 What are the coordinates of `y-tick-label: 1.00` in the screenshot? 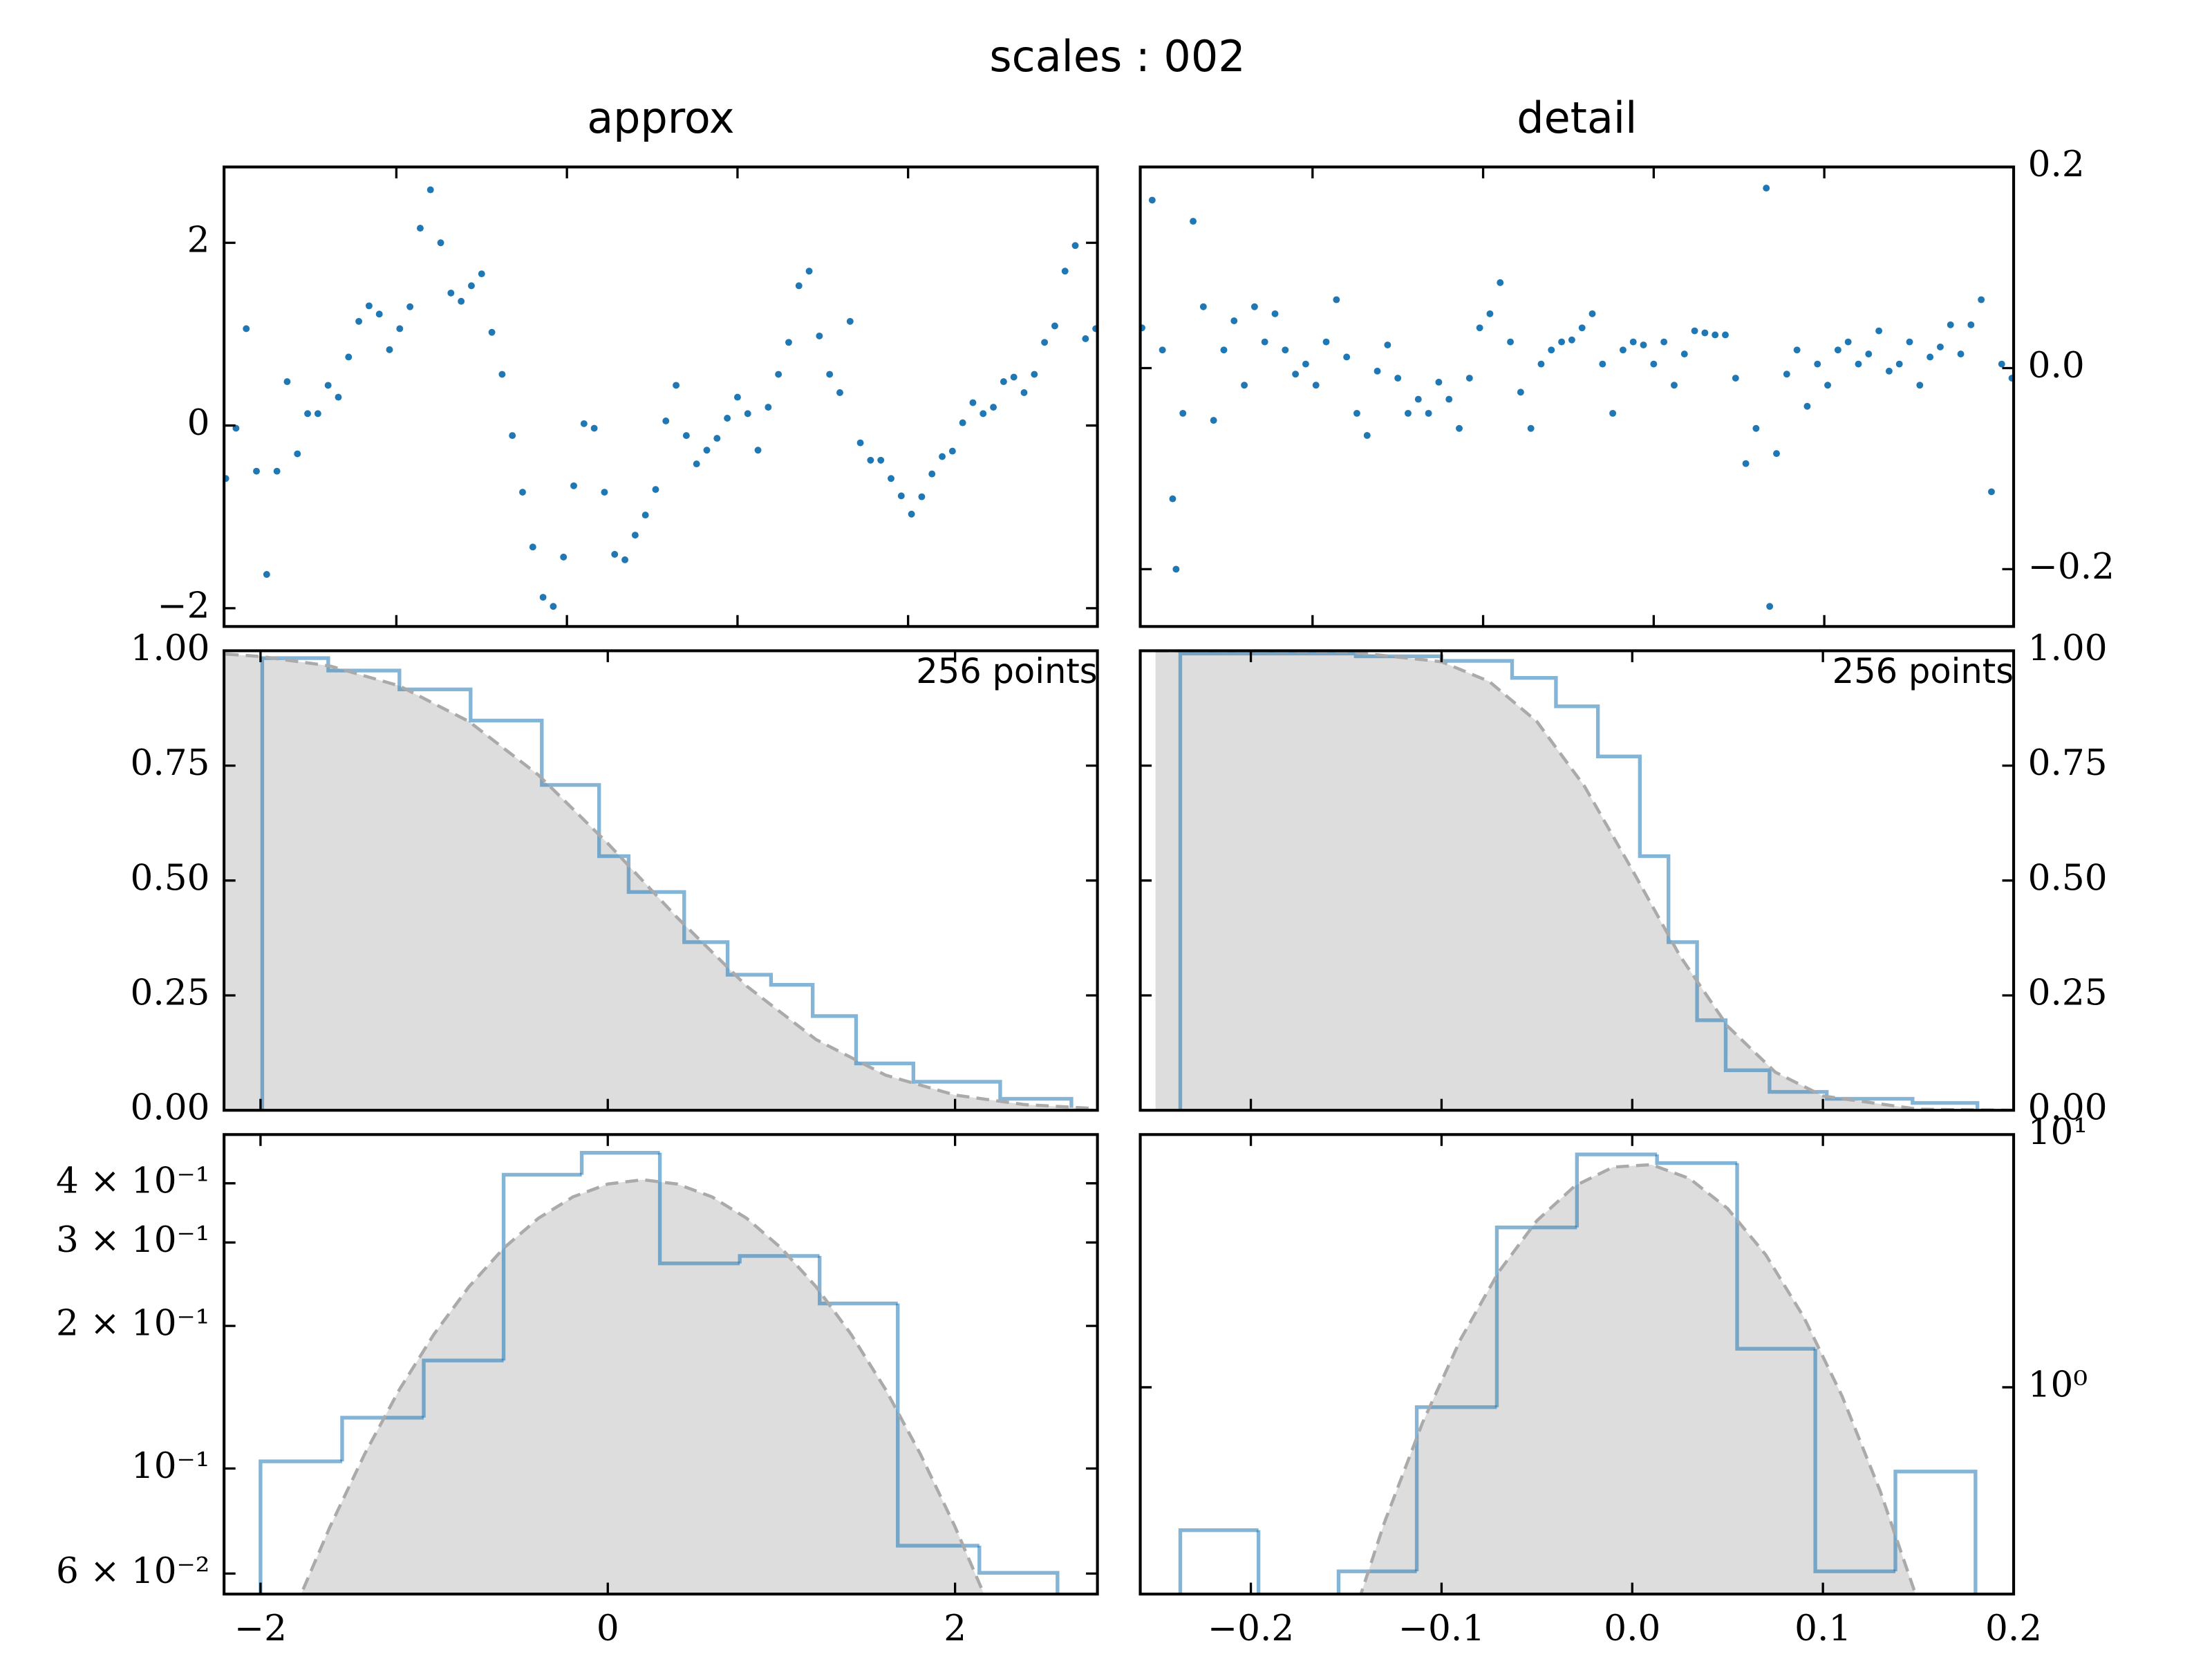 It's located at (2068, 648).